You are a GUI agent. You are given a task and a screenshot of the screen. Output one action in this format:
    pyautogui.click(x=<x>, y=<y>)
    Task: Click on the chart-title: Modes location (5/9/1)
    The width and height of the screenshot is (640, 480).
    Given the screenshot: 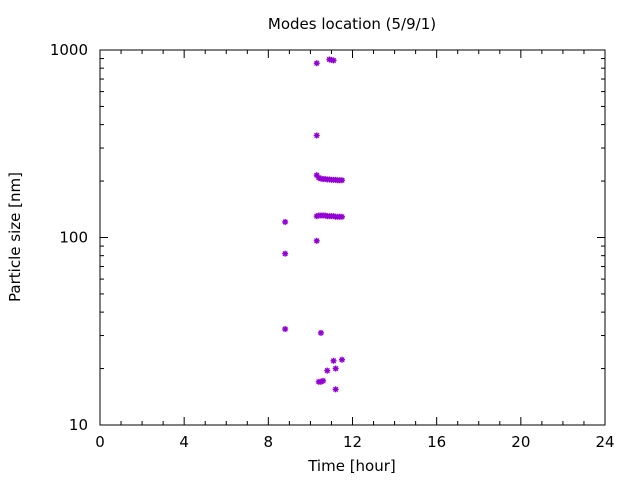 What is the action you would take?
    pyautogui.click(x=352, y=24)
    